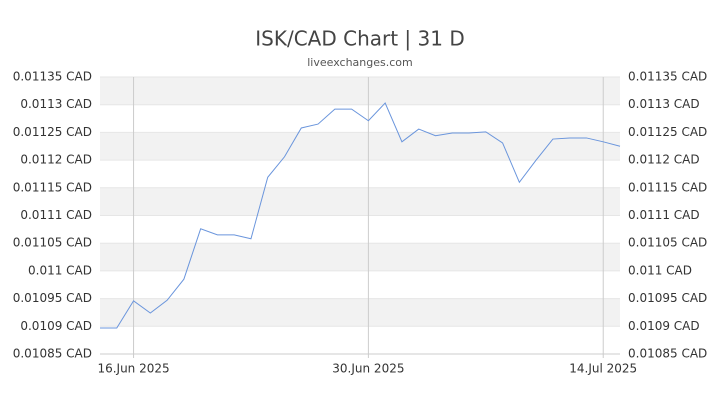 The height and width of the screenshot is (405, 720). I want to click on x-tick-label: 30.Jun 2025, so click(368, 369).